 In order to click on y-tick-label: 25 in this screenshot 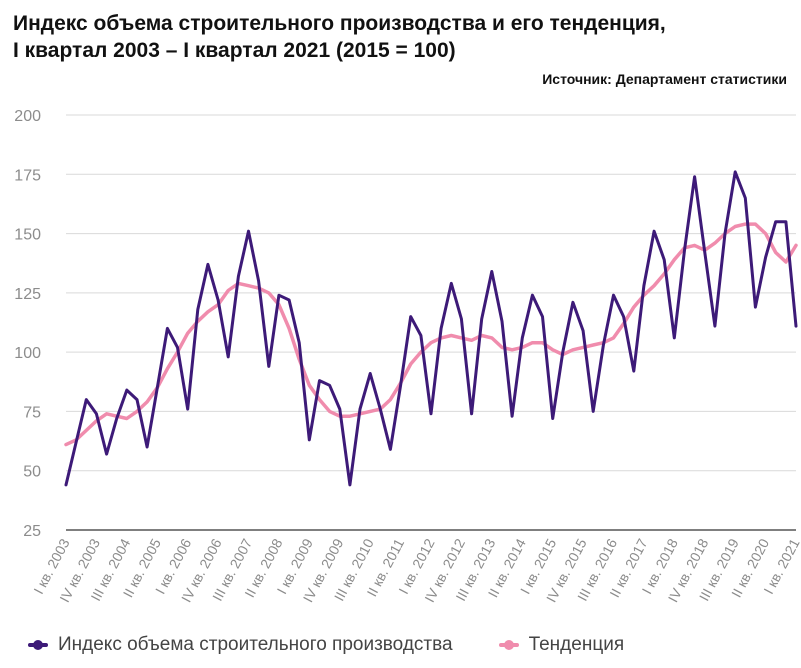, I will do `click(32, 531)`.